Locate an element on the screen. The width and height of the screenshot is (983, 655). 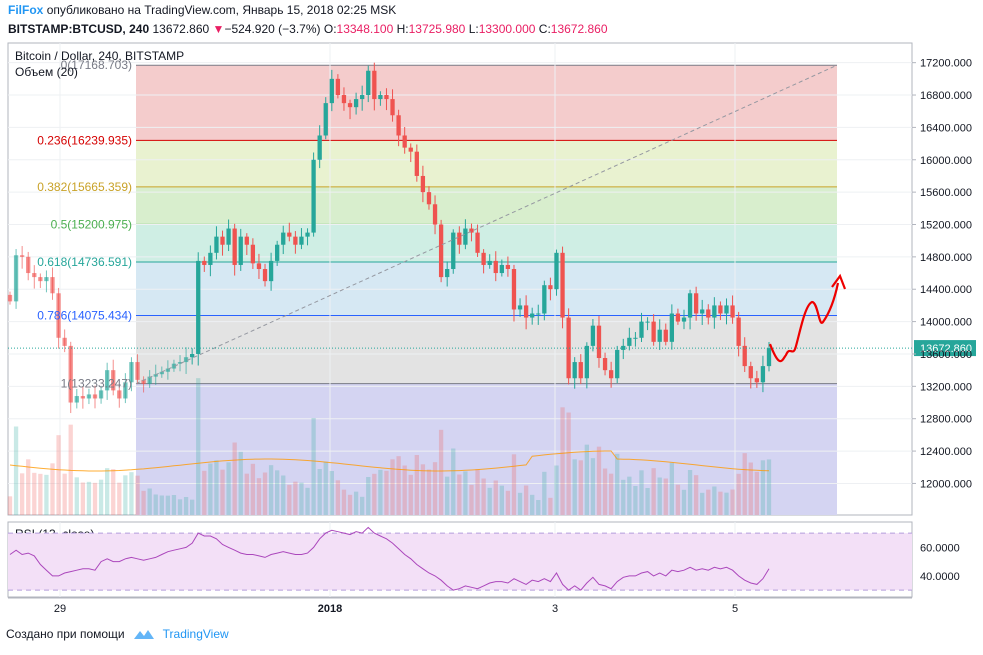
rsi-band is located at coordinates (460, 562).